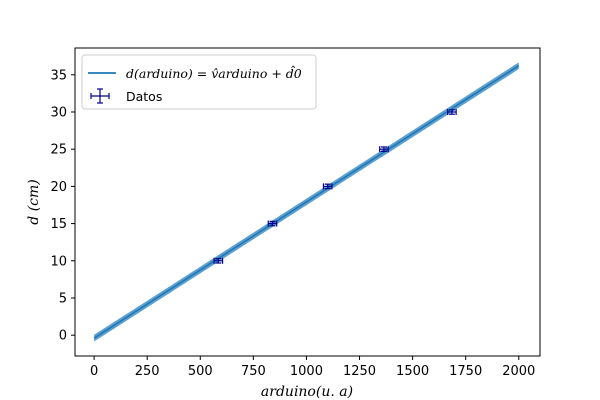  Describe the element at coordinates (465, 371) in the screenshot. I see `x-tick-label: 1750` at that location.